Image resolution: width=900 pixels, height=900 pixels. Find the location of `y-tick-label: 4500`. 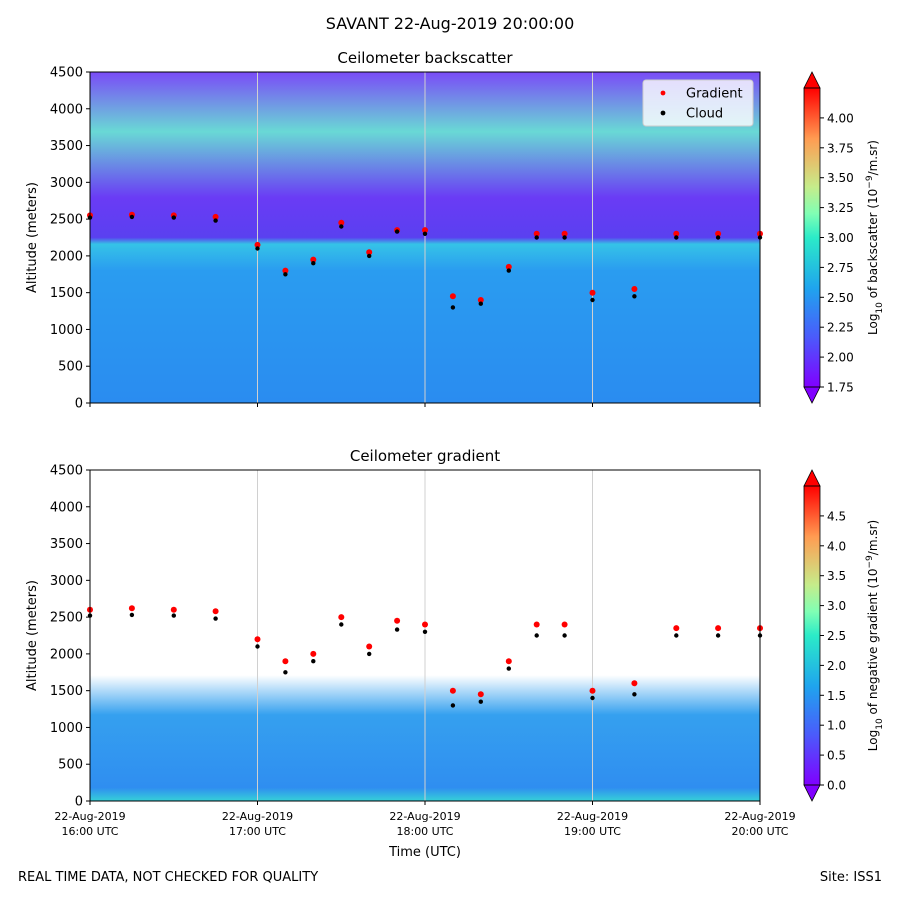

y-tick-label: 4500 is located at coordinates (66, 73).